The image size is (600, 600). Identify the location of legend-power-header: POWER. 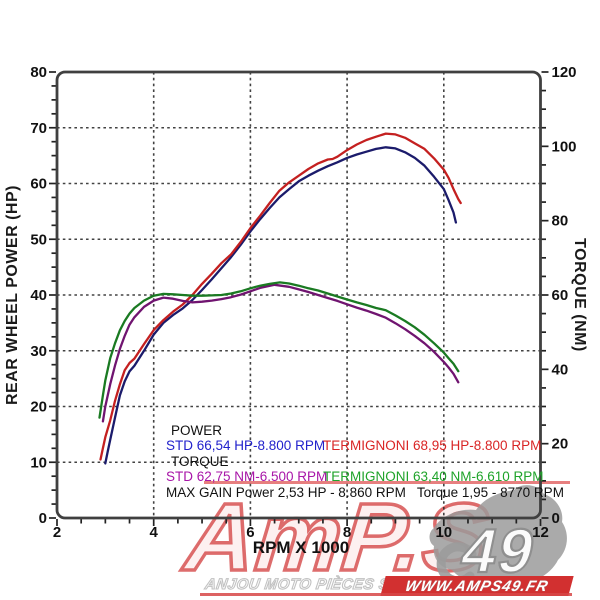
(197, 430).